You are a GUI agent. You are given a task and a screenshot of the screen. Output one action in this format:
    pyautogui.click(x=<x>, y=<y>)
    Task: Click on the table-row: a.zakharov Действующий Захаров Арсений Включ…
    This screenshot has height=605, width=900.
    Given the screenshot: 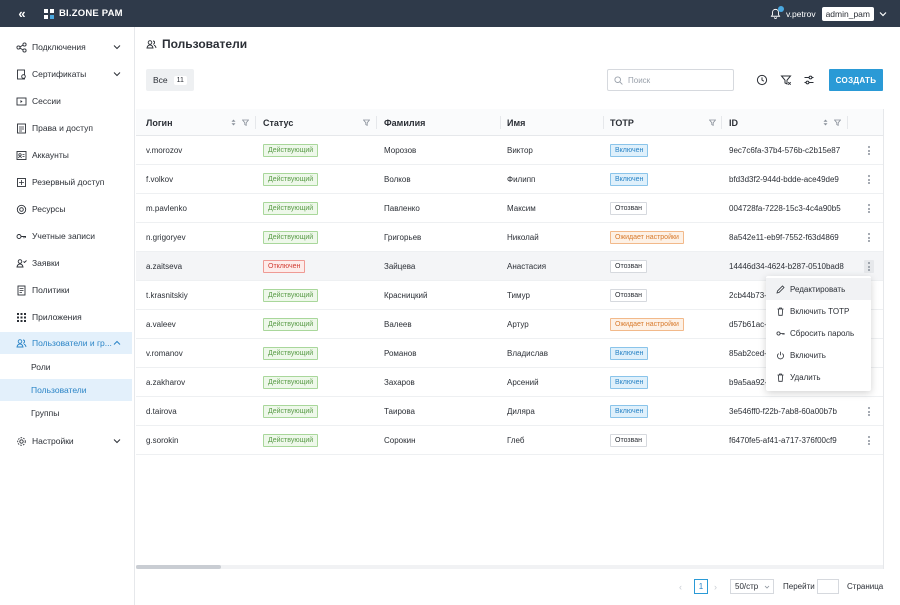 What is the action you would take?
    pyautogui.click(x=509, y=382)
    